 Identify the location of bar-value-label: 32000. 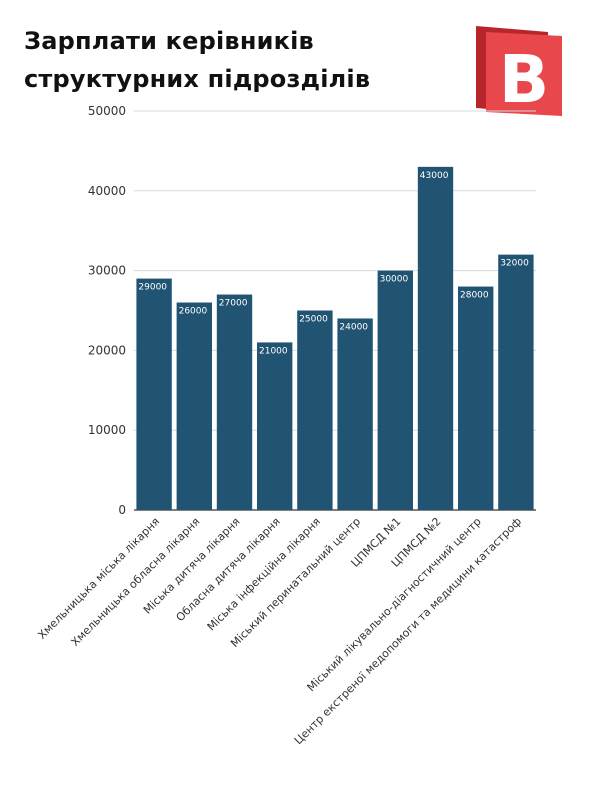
(514, 264).